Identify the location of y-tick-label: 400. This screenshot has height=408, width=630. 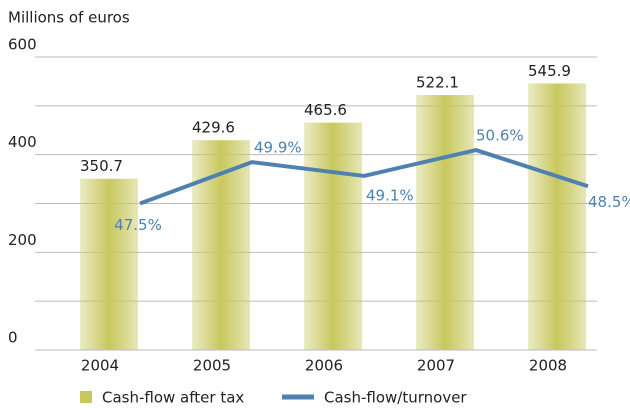
(22, 142).